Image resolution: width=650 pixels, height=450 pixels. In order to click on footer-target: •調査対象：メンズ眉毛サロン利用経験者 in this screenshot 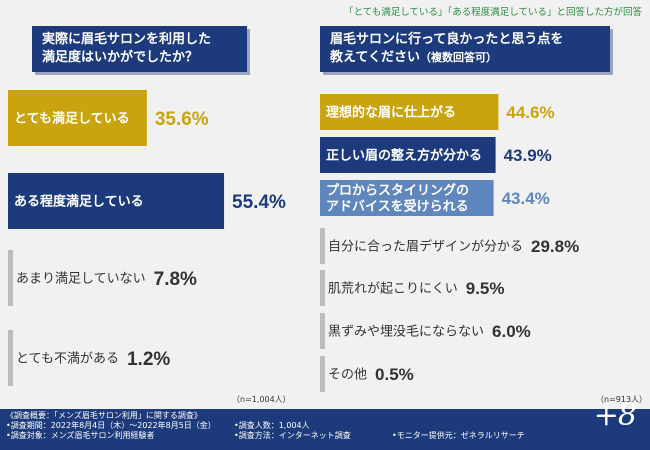, I will do `click(80, 435)`.